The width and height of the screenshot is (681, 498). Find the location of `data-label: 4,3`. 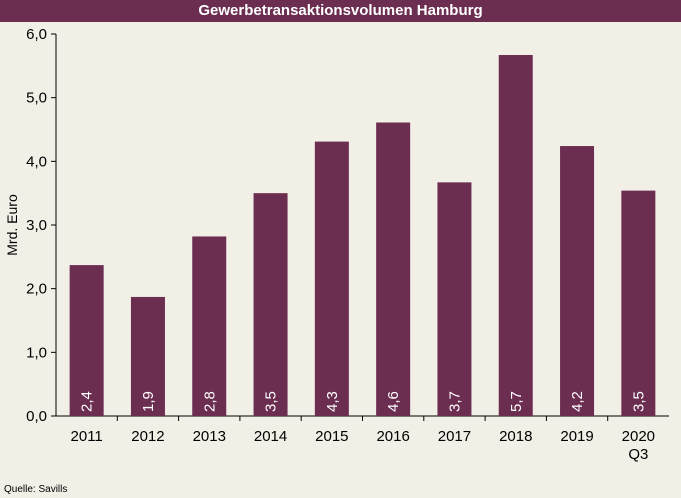

data-label: 4,3 is located at coordinates (332, 401).